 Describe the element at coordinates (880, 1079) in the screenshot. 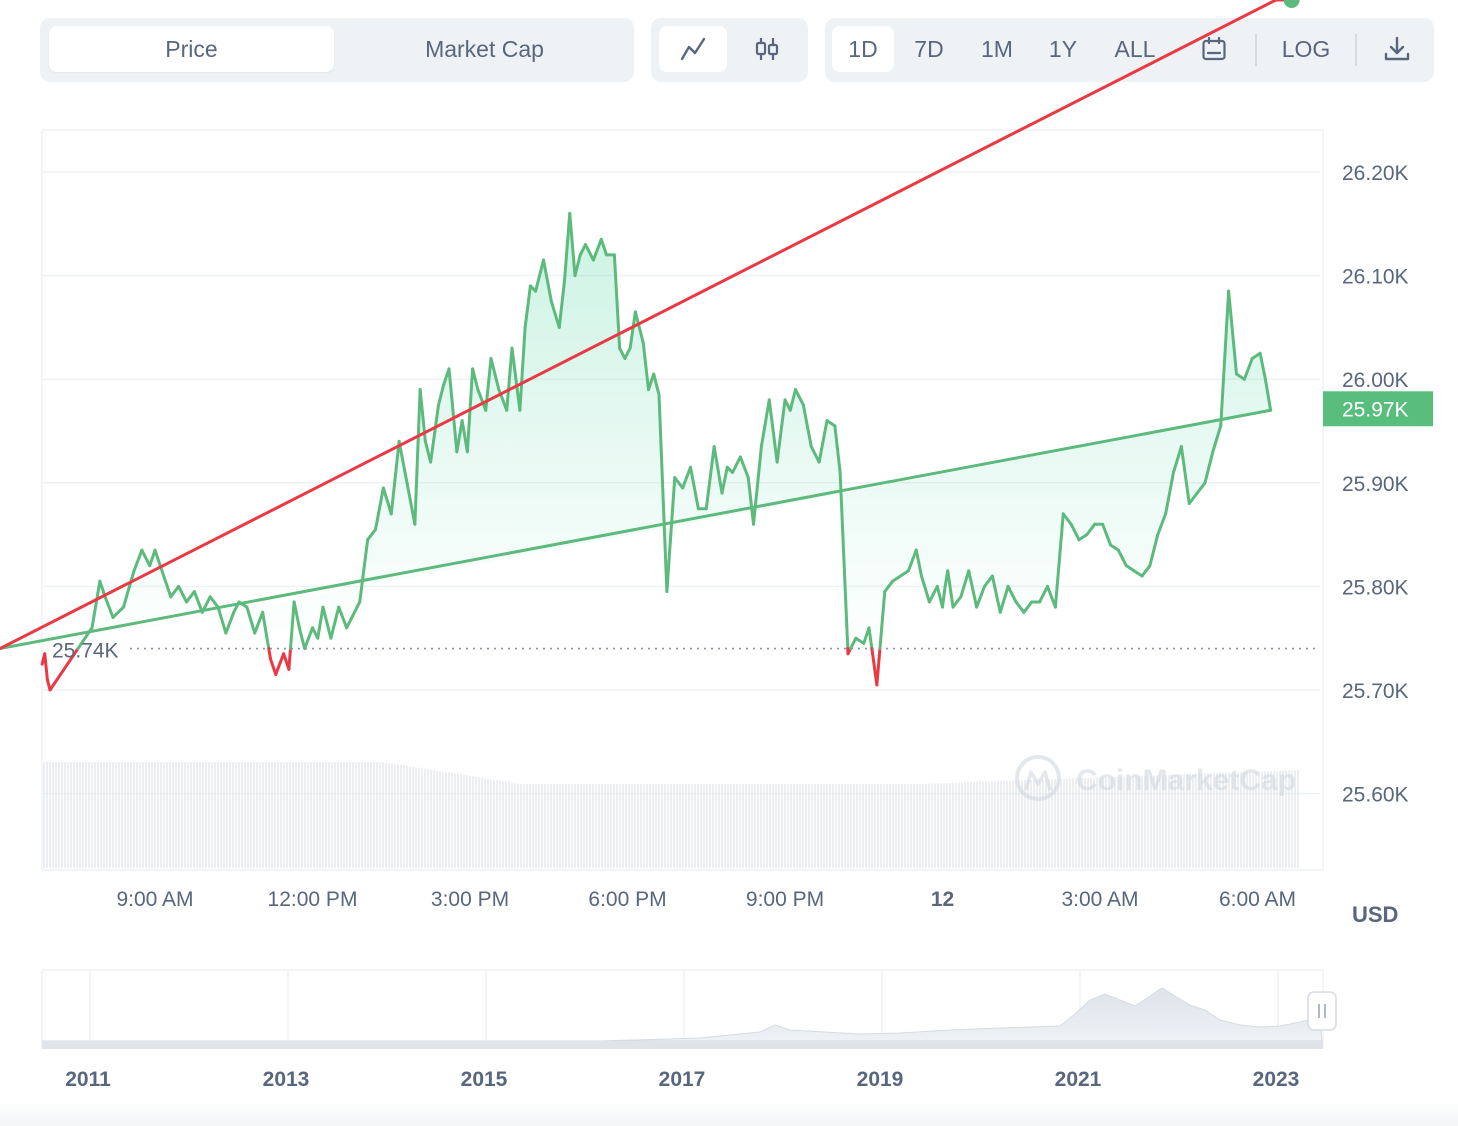

I see `navigator-year-label: 2019` at that location.